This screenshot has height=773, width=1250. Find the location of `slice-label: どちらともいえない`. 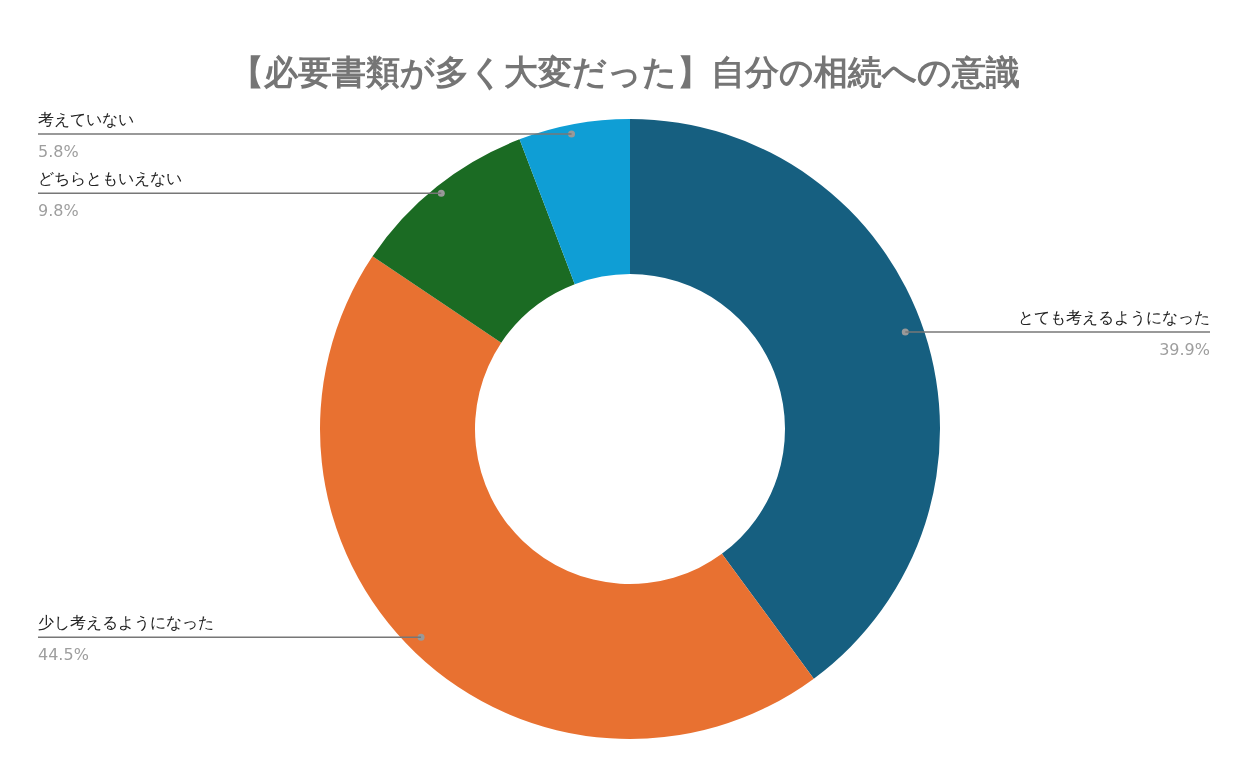

slice-label: どちらともいえない is located at coordinates (110, 179).